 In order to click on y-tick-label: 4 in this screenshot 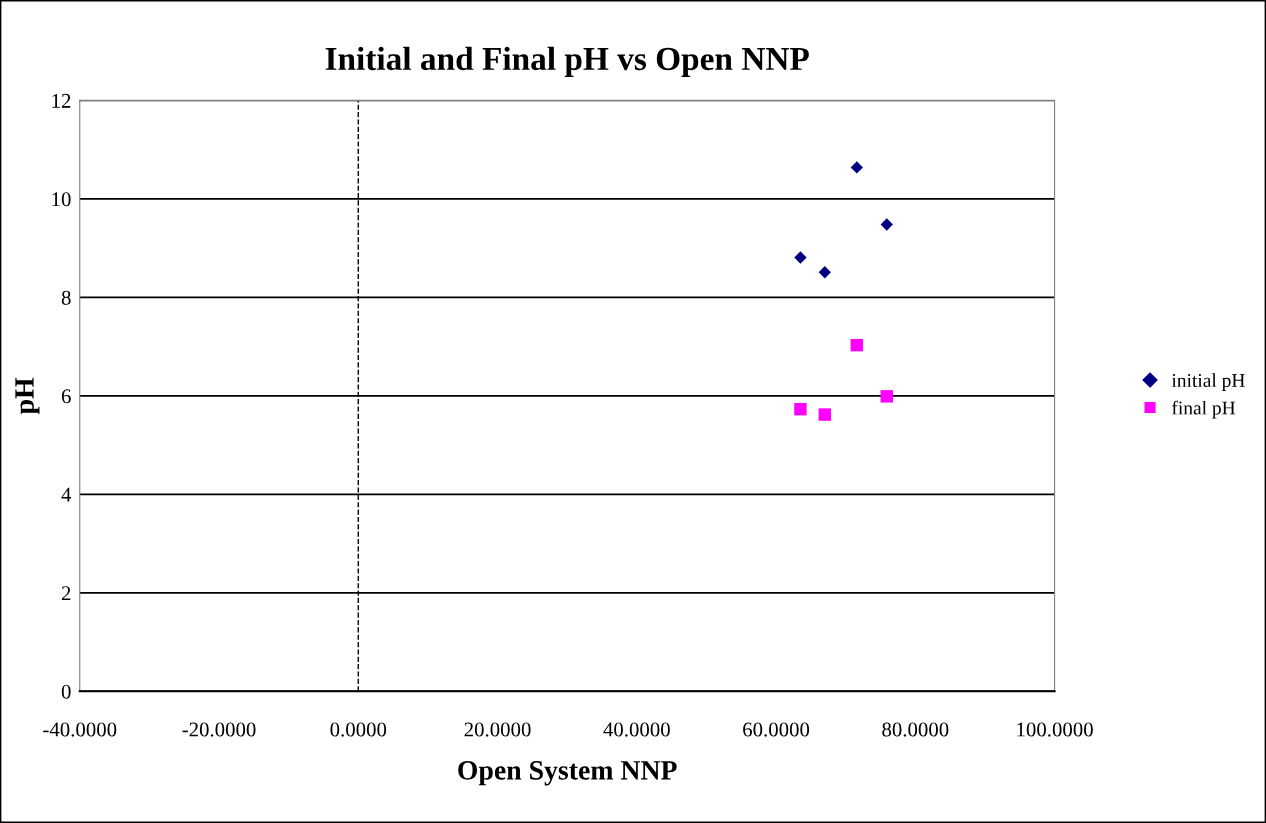, I will do `click(66, 494)`.